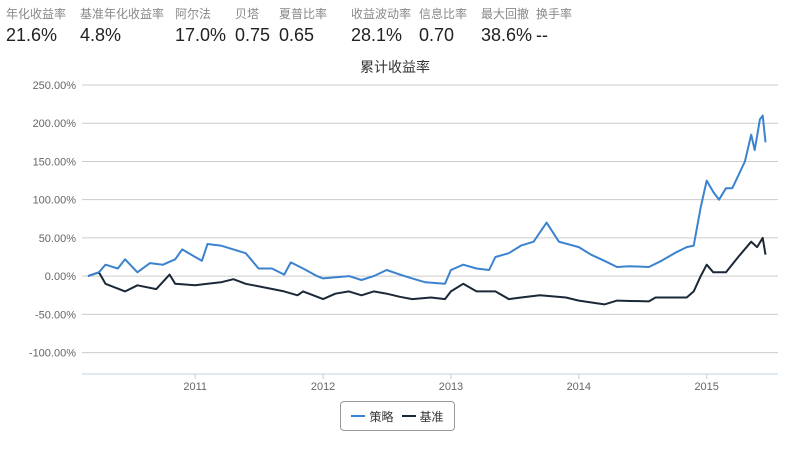  Describe the element at coordinates (395, 67) in the screenshot. I see `chart-title: 累计收益率` at that location.